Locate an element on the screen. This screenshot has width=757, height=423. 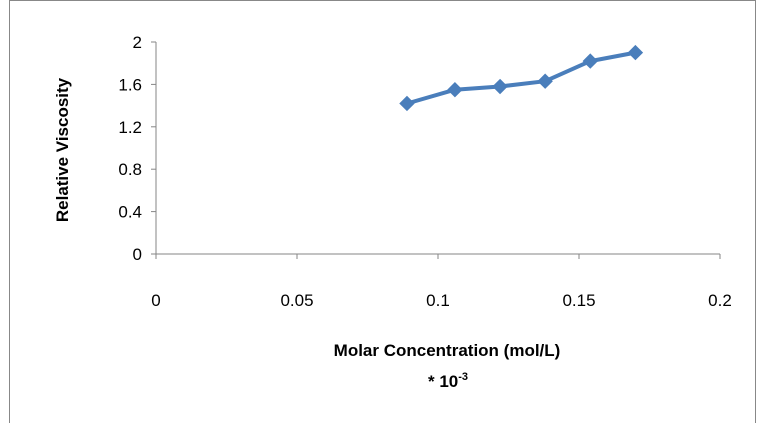
y-axis-ticks: 0 0.4 0.8 1.2 1.6 2 is located at coordinates (137, 148).